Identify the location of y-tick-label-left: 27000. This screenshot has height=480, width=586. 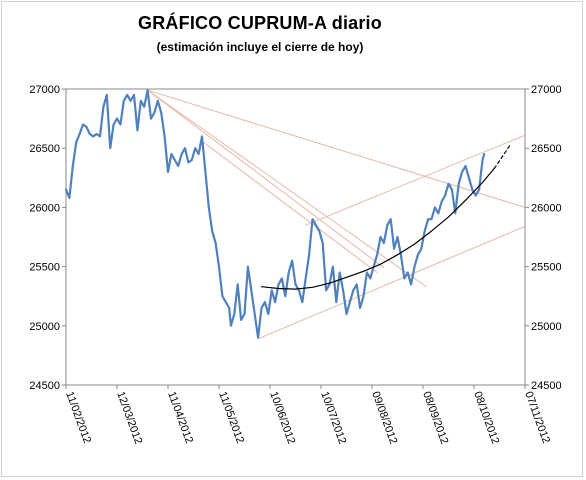
(44, 90).